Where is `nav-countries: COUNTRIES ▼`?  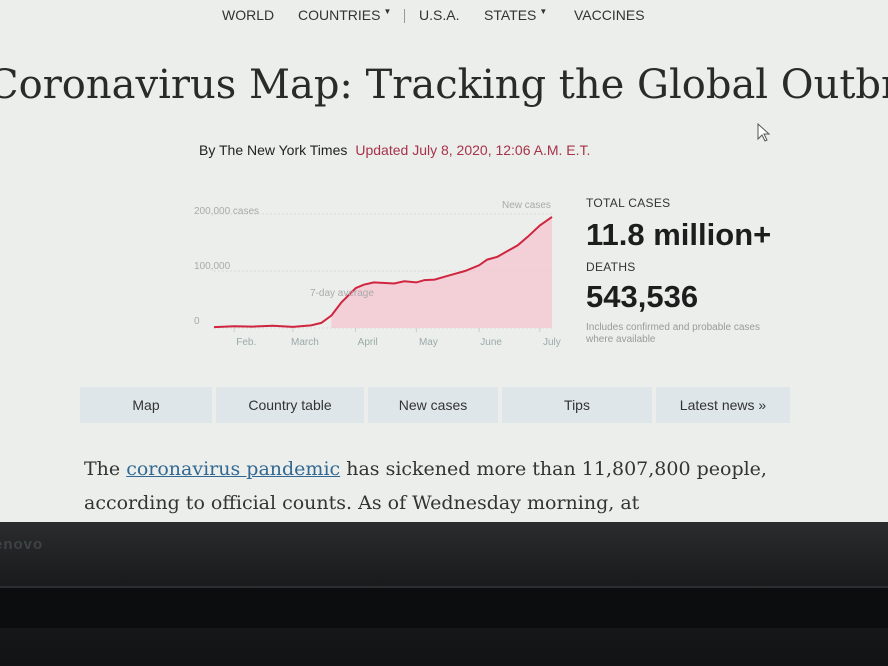
nav-countries: COUNTRIES ▼ is located at coordinates (344, 15).